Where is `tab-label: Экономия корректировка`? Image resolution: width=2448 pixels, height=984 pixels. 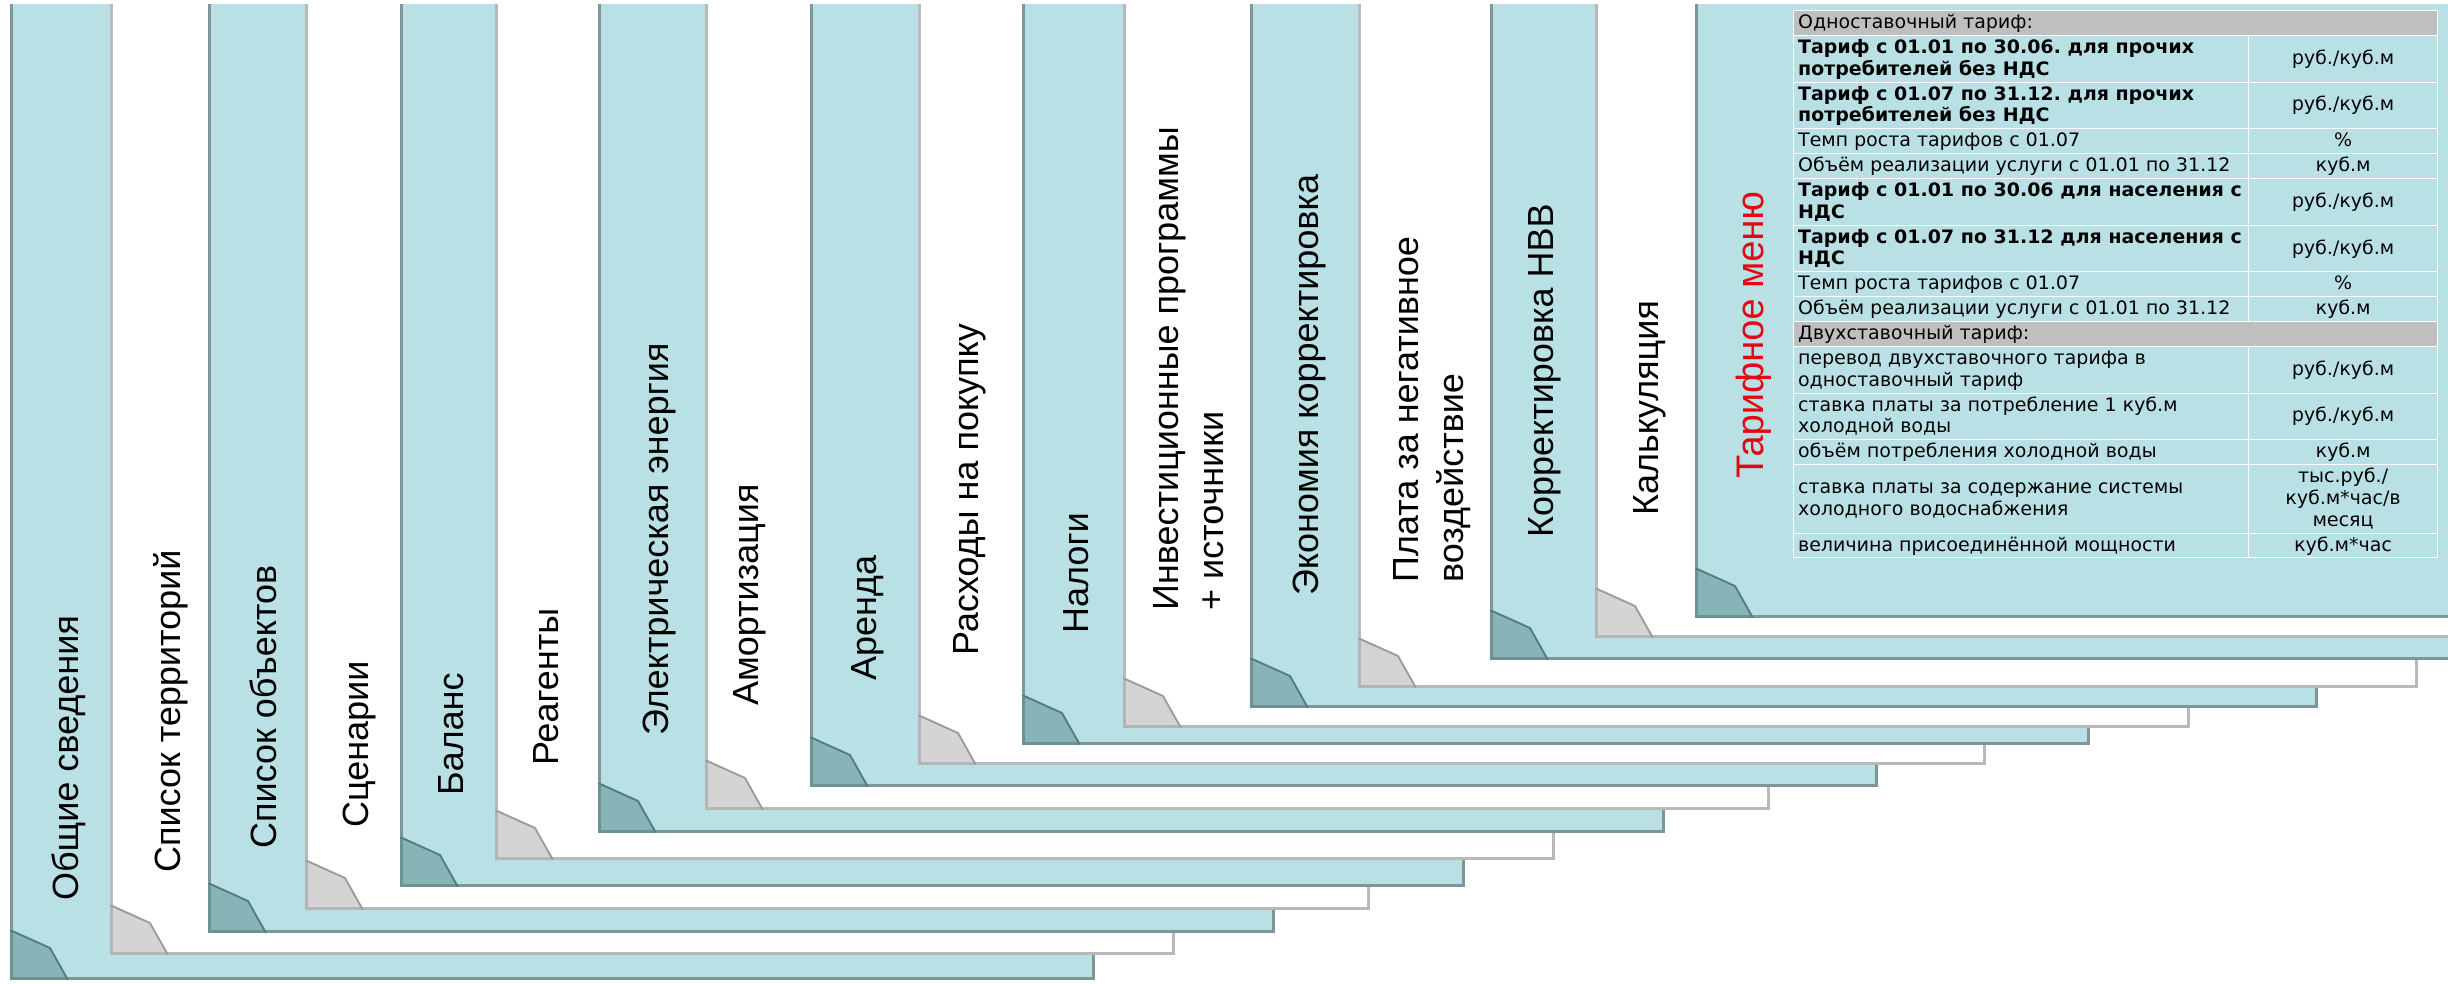 tab-label: Экономия корректировка is located at coordinates (1305, 384).